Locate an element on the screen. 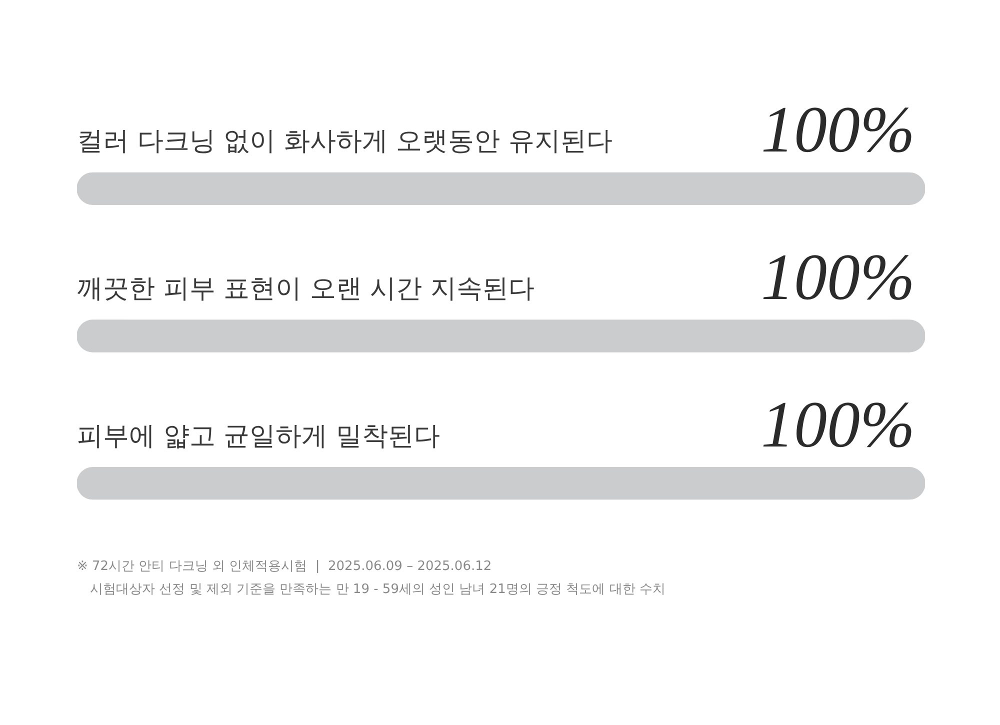 The height and width of the screenshot is (725, 1000). text: 시험대상자 선정 및 제외 기준을 만족하는 만 19 - 59세의 성인 남녀 21명의 긍정 척도에 대한 수치 is located at coordinates (378, 589).